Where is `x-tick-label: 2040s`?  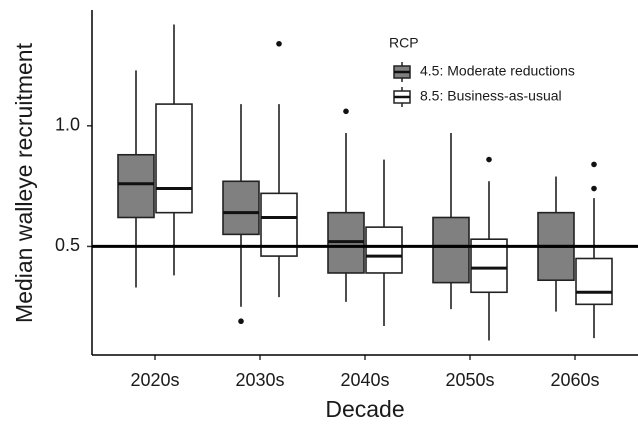
x-tick-label: 2040s is located at coordinates (364, 380).